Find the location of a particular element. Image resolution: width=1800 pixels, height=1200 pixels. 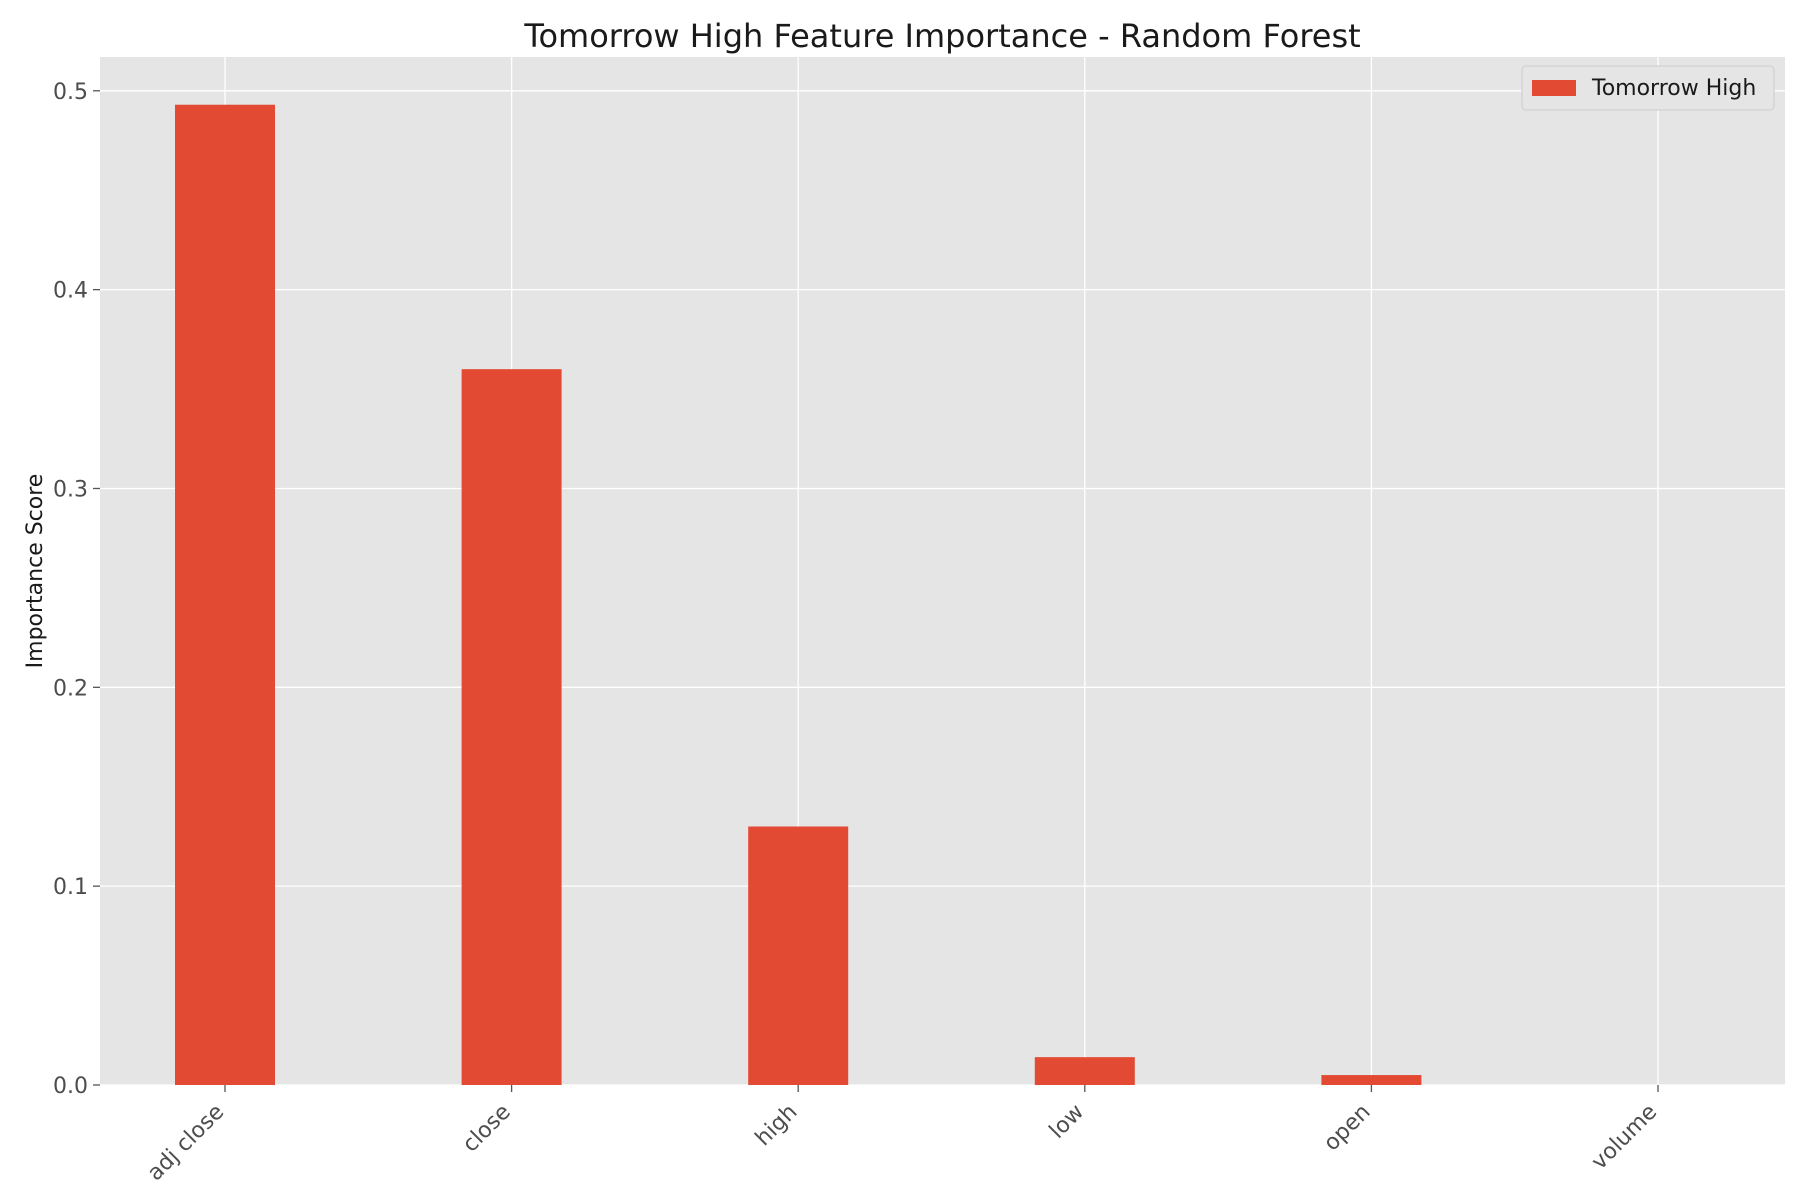

y-tick-label: 0.4 is located at coordinates (70, 291).